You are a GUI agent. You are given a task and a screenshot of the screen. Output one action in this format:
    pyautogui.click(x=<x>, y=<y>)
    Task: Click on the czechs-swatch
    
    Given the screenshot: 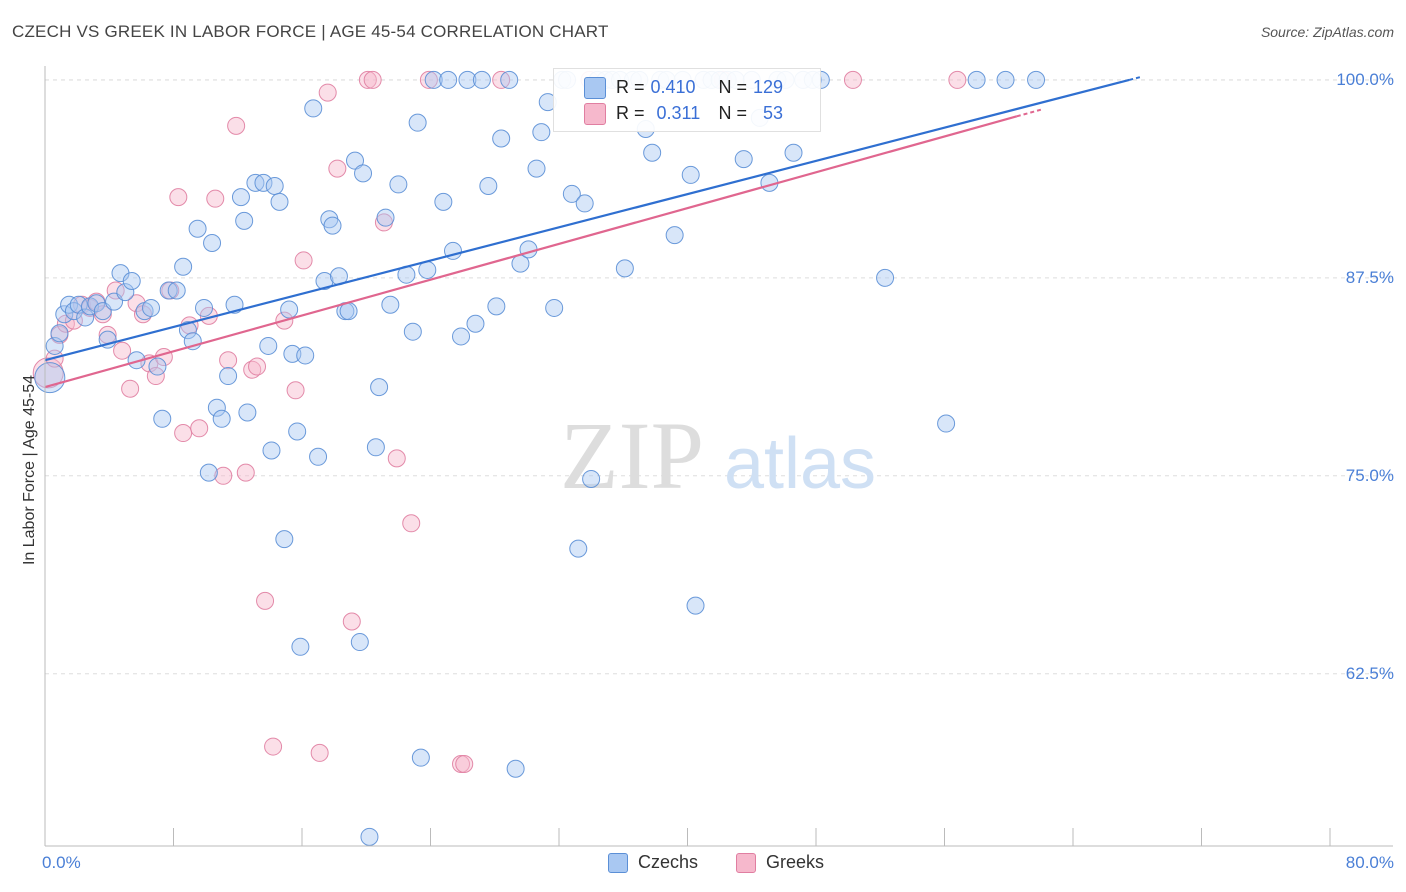 What is the action you would take?
    pyautogui.click(x=595, y=88)
    